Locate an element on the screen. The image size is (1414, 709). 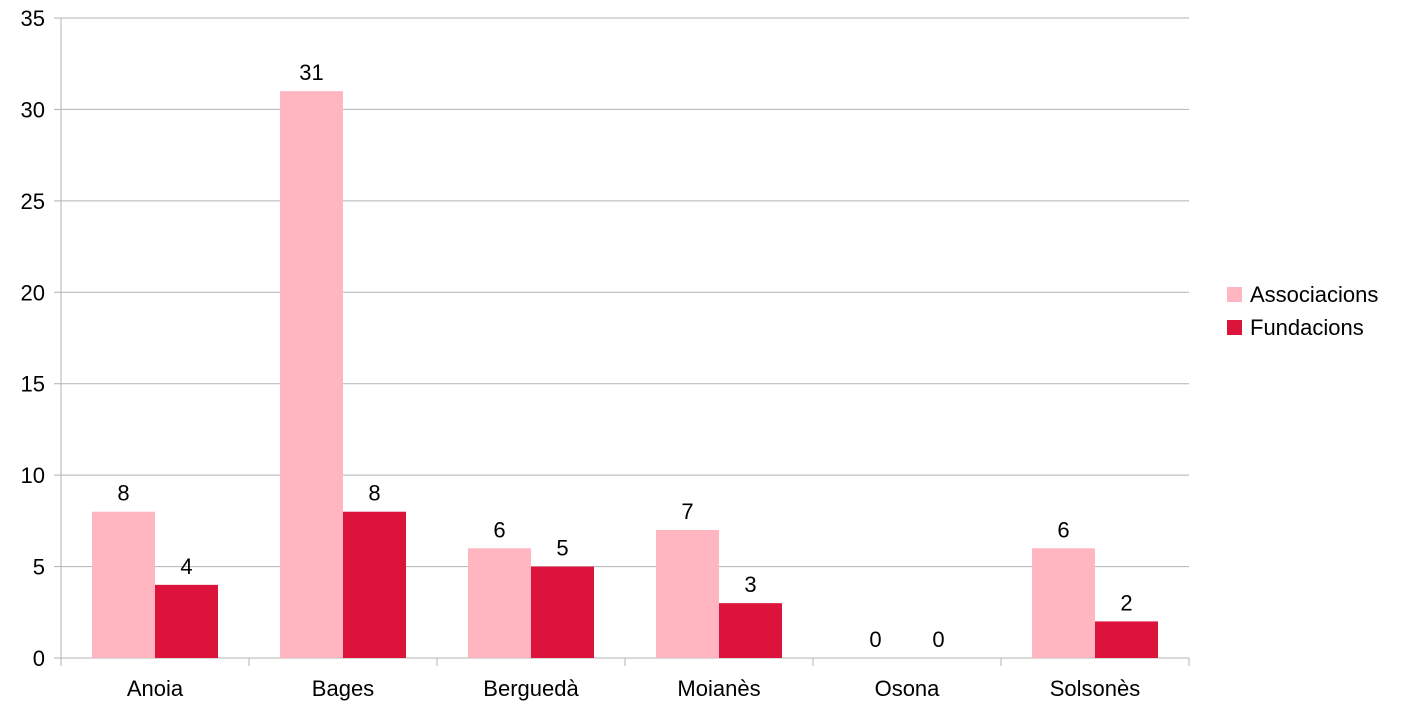
x-category-label: Moianès is located at coordinates (718, 688).